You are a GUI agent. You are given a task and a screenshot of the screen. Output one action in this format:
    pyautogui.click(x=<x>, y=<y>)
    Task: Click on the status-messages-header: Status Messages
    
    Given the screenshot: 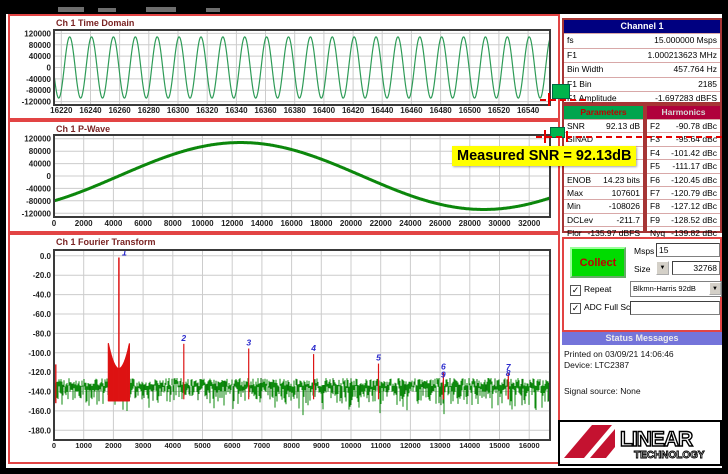 What is the action you would take?
    pyautogui.click(x=642, y=338)
    